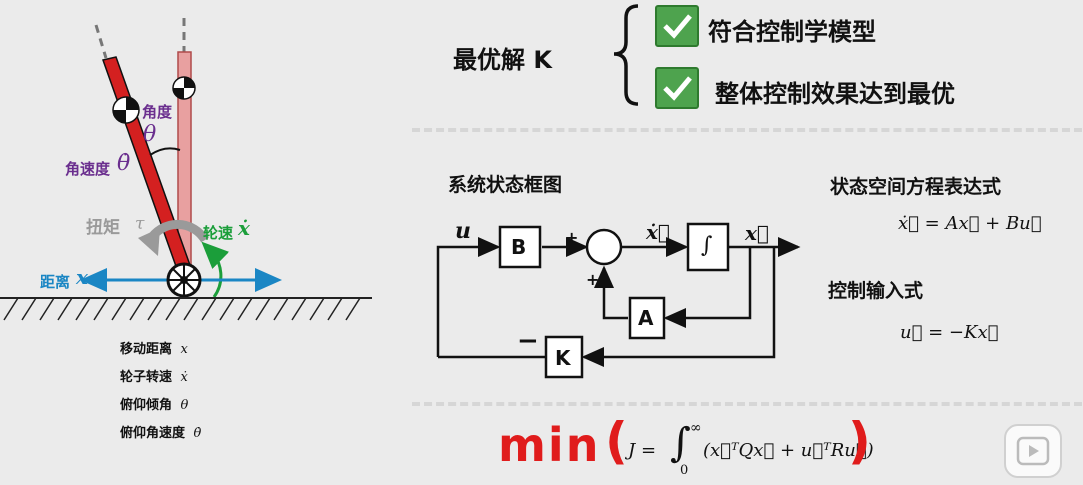 The height and width of the screenshot is (485, 1083). Describe the element at coordinates (502, 60) in the screenshot. I see `optimal-title: 最优解 K` at that location.